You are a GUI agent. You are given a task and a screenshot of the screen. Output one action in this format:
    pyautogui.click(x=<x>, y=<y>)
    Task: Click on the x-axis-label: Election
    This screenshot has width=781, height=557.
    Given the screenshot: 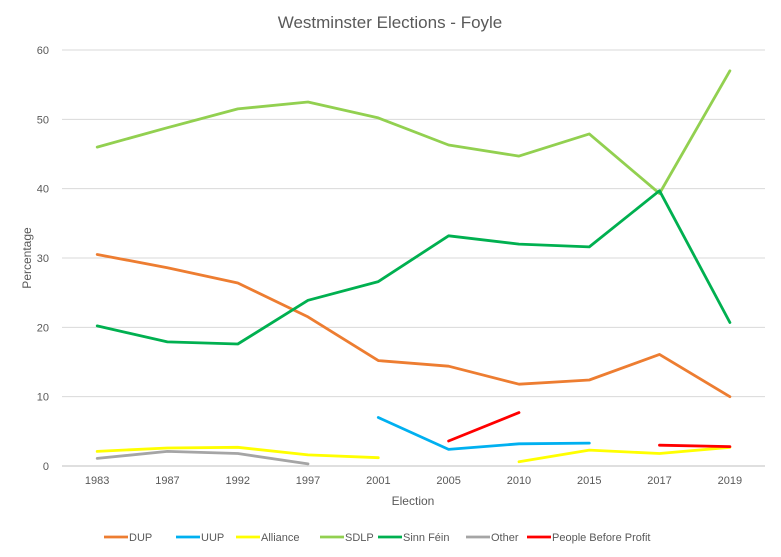 What is the action you would take?
    pyautogui.click(x=413, y=501)
    